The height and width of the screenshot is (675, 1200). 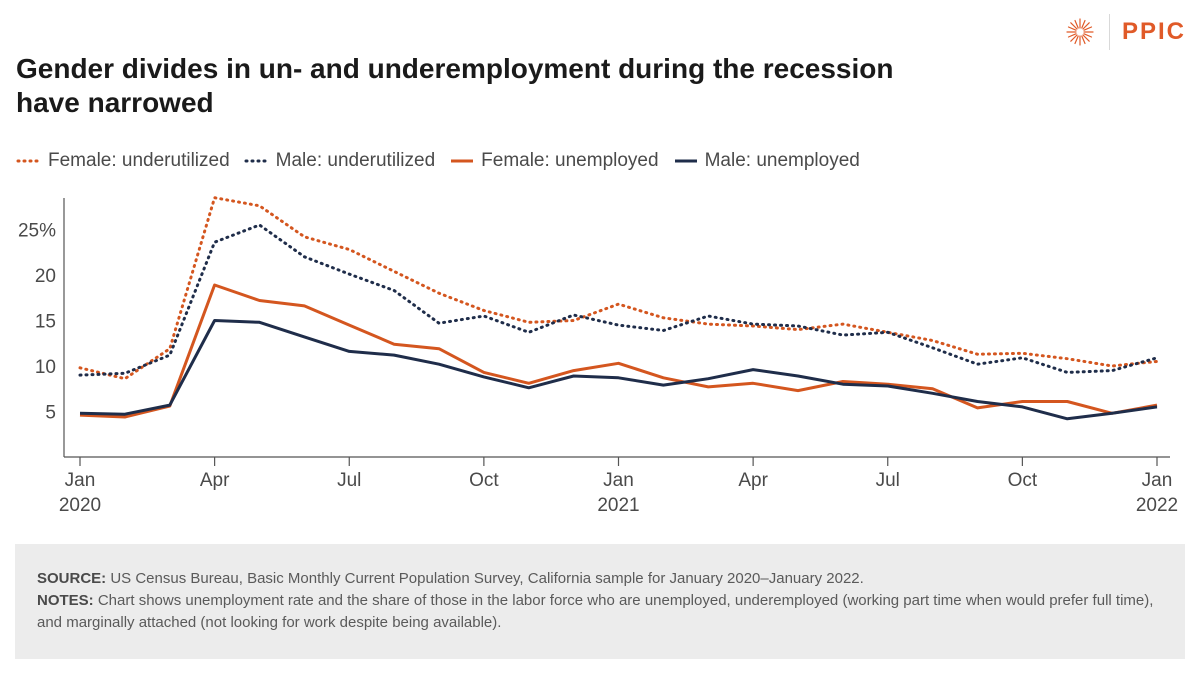 What do you see at coordinates (618, 370) in the screenshot?
I see `series-line-male-unemployed` at bounding box center [618, 370].